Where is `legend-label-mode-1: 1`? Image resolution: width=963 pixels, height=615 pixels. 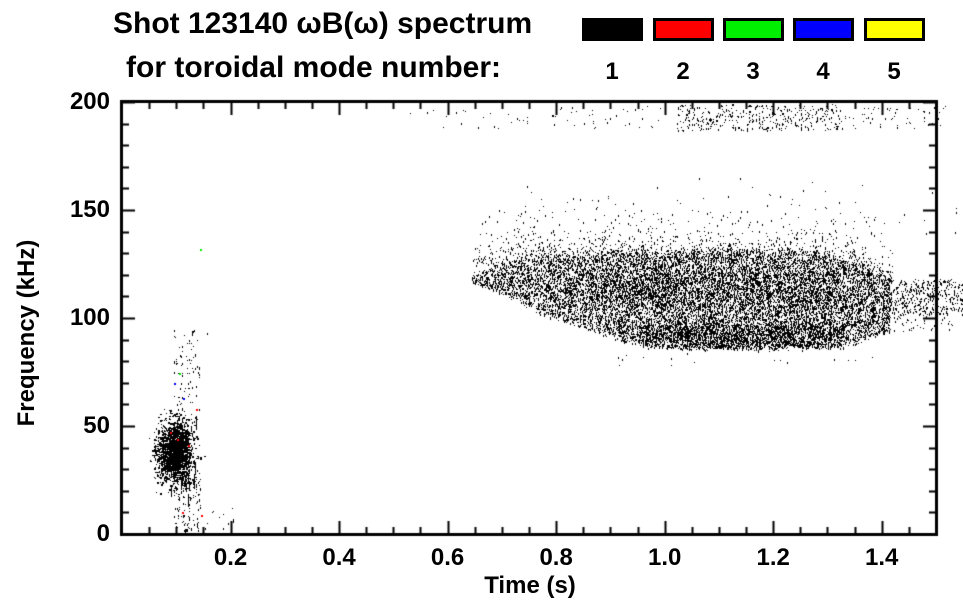 legend-label-mode-1: 1 is located at coordinates (612, 71).